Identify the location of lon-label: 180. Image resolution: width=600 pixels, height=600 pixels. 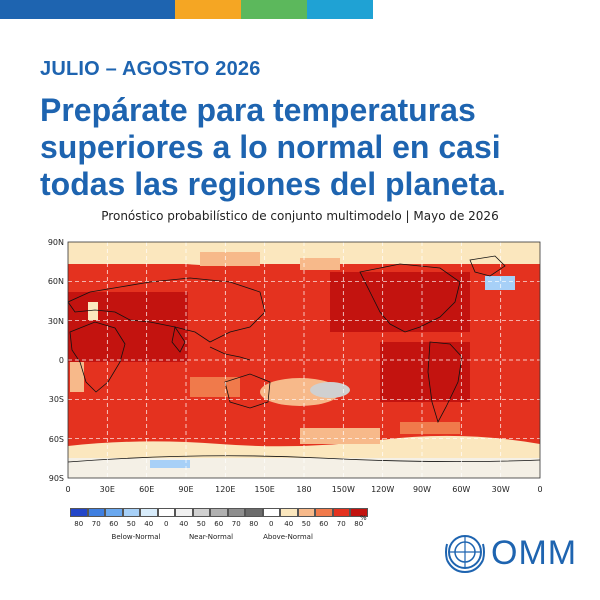
(303, 489).